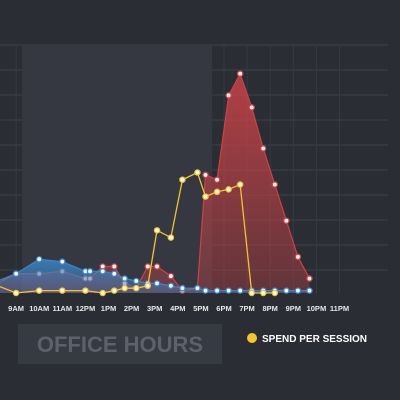  Describe the element at coordinates (108, 308) in the screenshot. I see `x-tick-label: 1PM` at that location.